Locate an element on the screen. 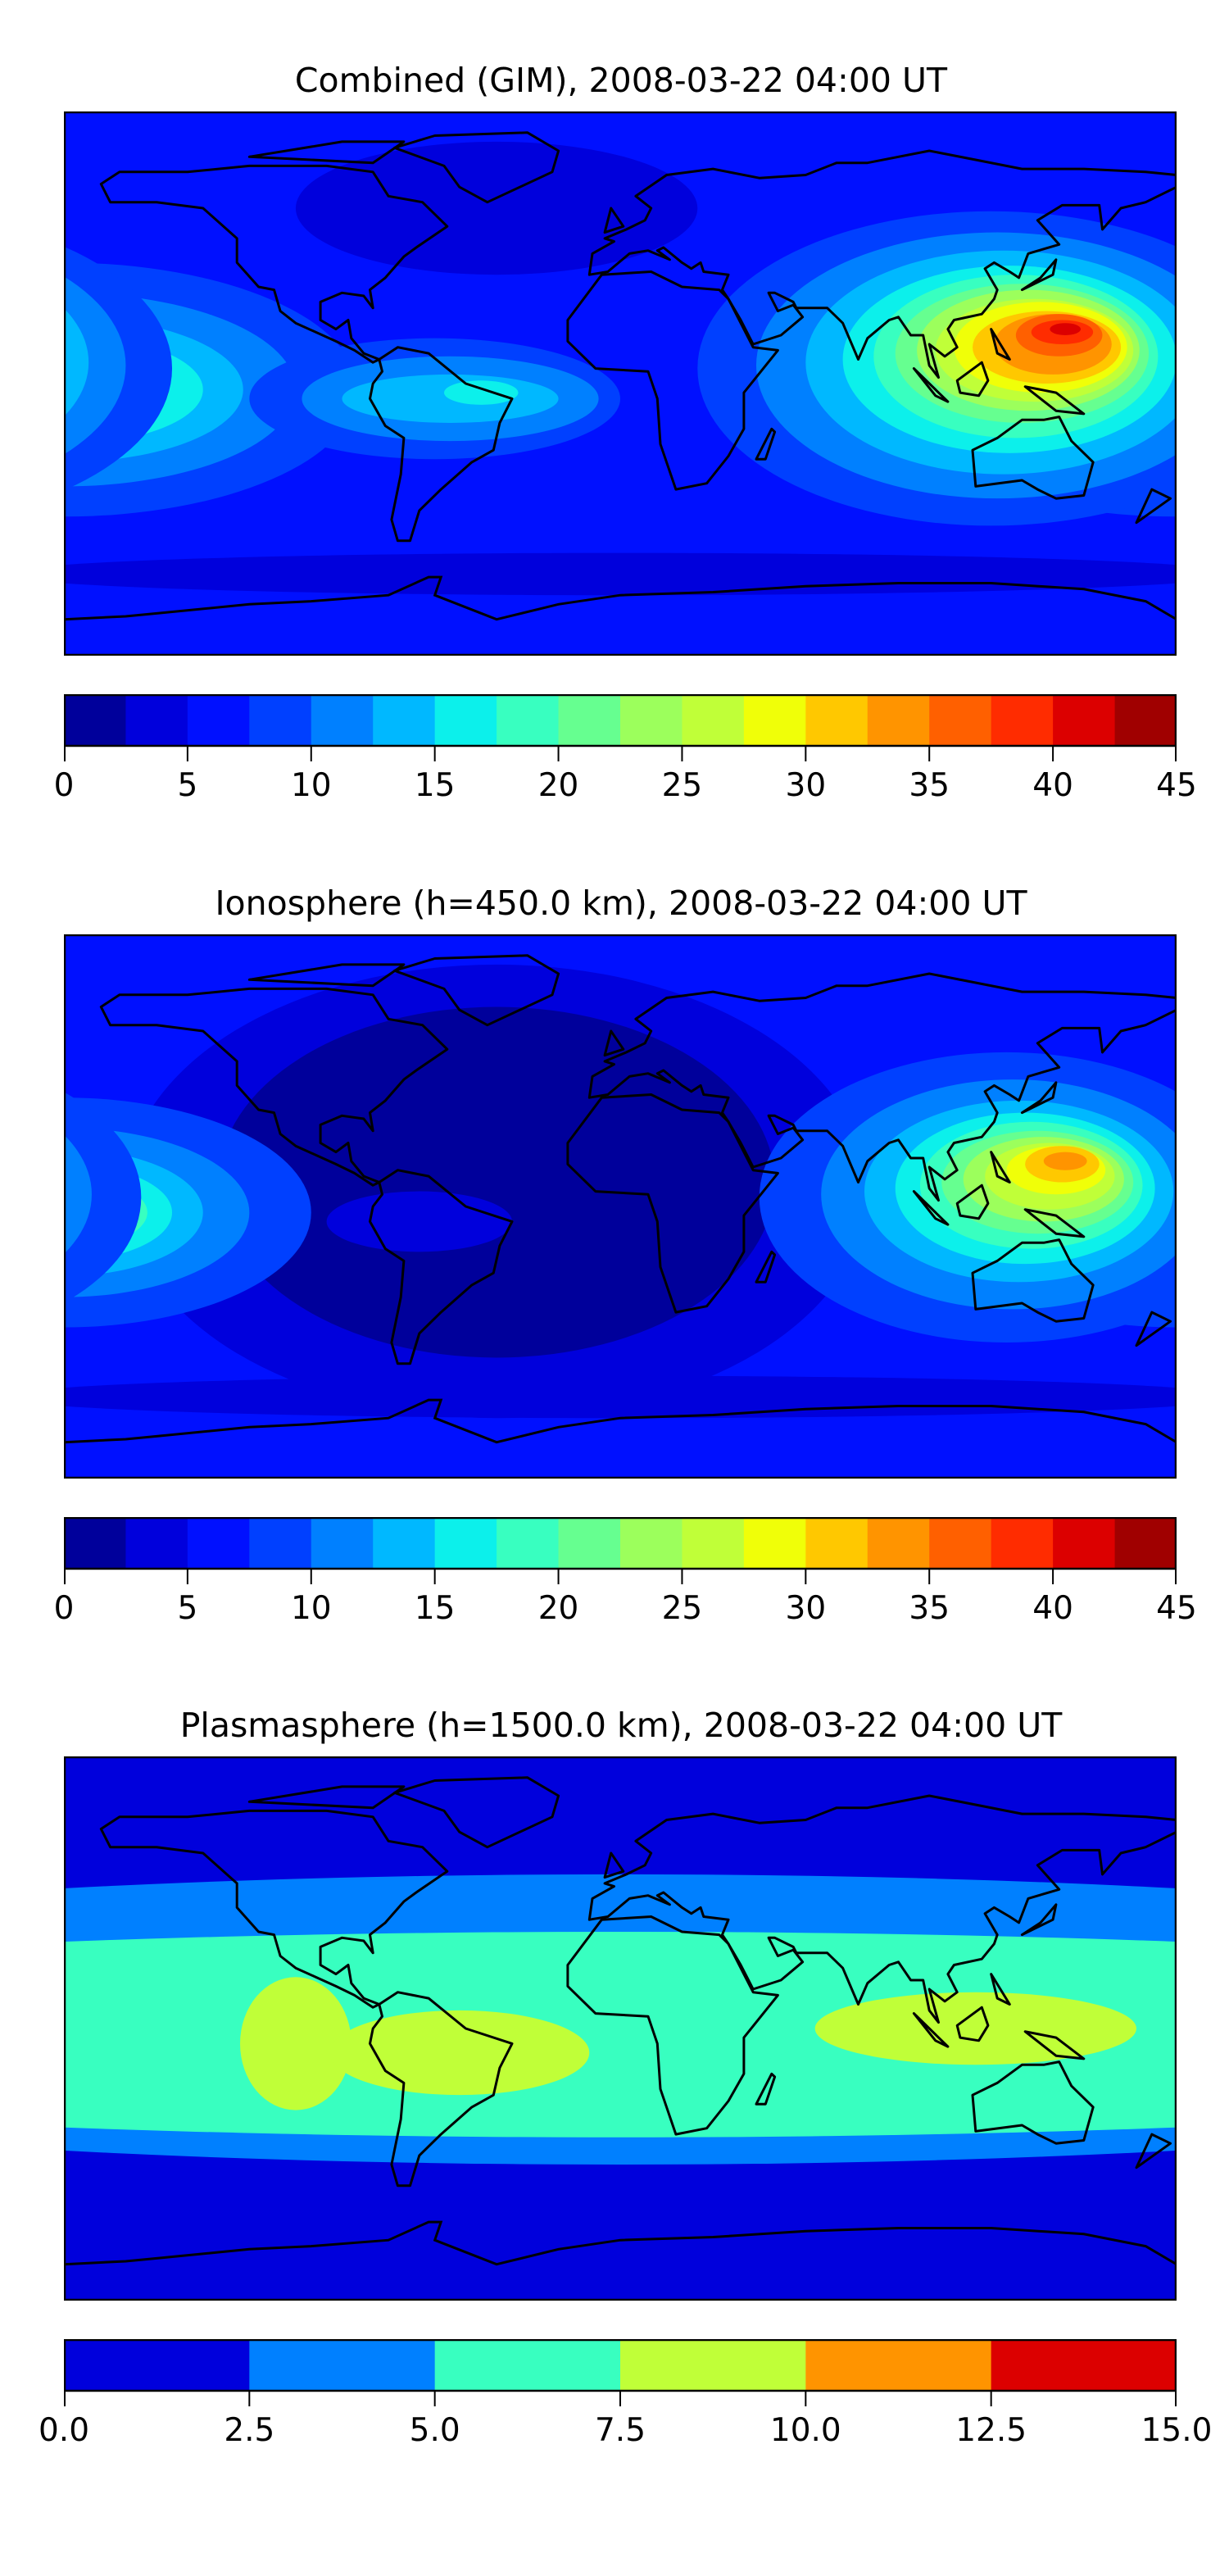 The height and width of the screenshot is (2576, 1229). coastline-antarctica is located at coordinates (620, 1421).